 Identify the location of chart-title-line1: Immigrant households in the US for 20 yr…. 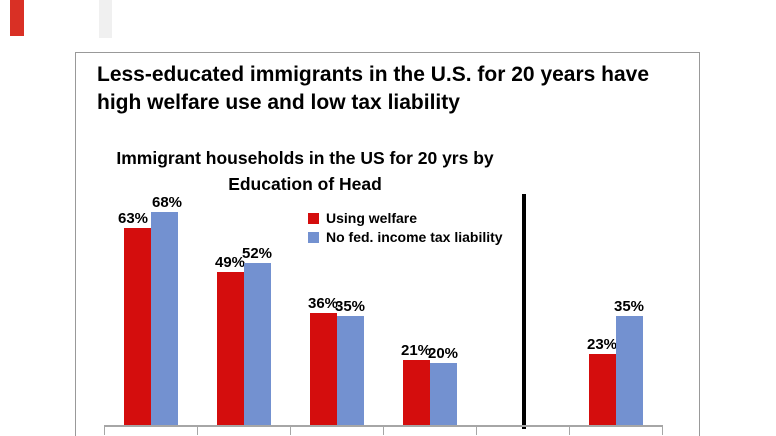
(305, 158).